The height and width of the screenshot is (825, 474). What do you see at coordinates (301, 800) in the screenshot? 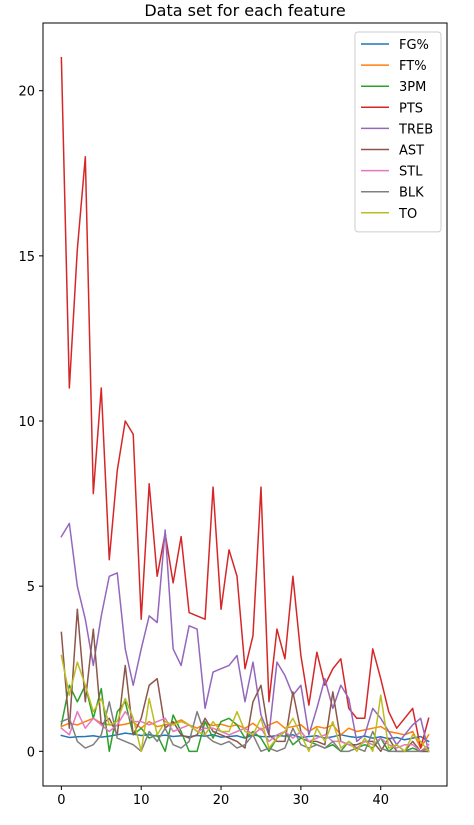
I see `x-tick-label: 30` at bounding box center [301, 800].